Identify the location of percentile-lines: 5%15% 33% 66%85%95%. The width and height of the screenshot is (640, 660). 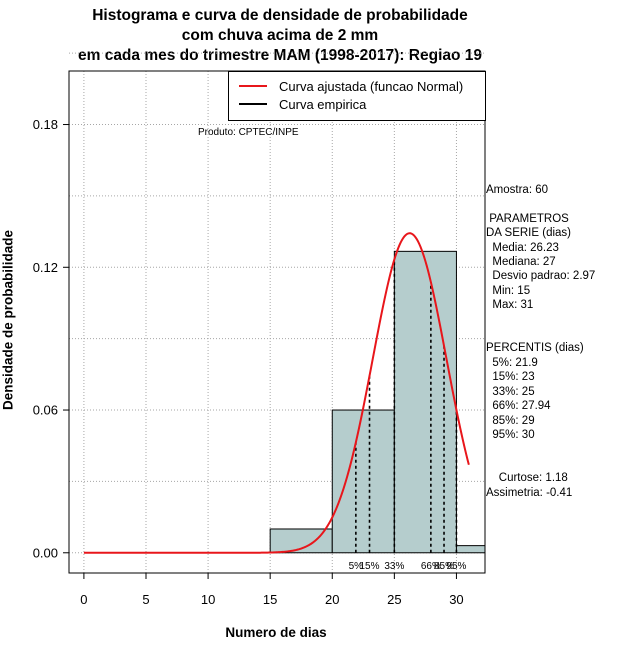
(408, 415).